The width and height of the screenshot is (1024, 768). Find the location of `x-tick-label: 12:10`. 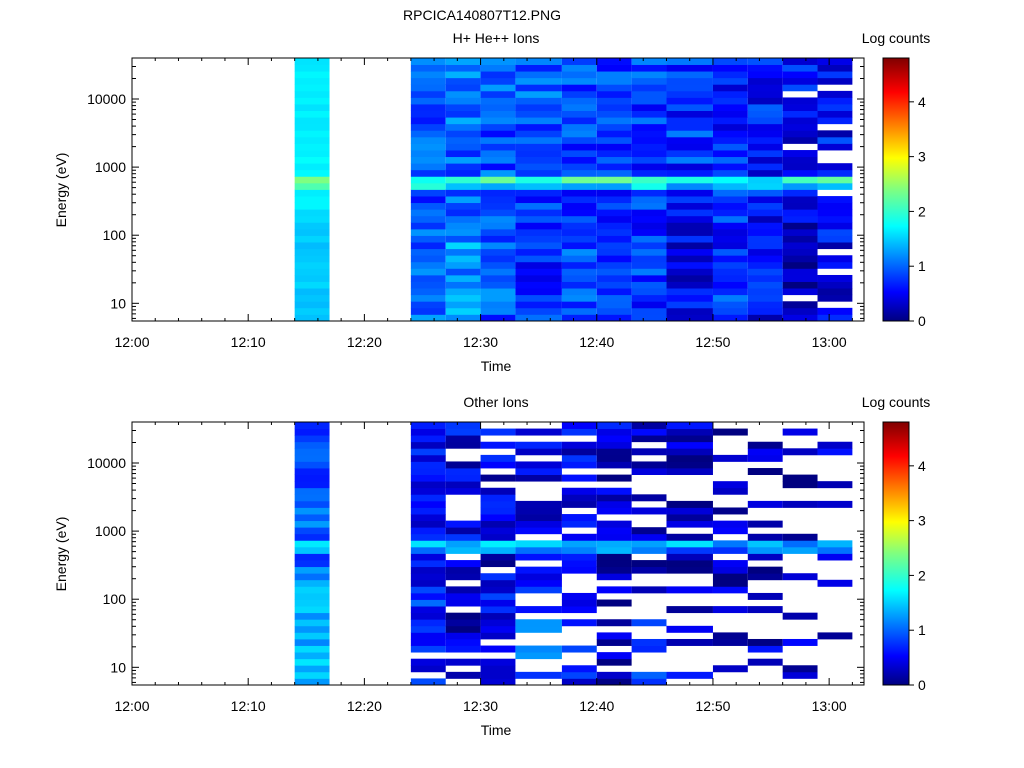

x-tick-label: 12:10 is located at coordinates (248, 342).